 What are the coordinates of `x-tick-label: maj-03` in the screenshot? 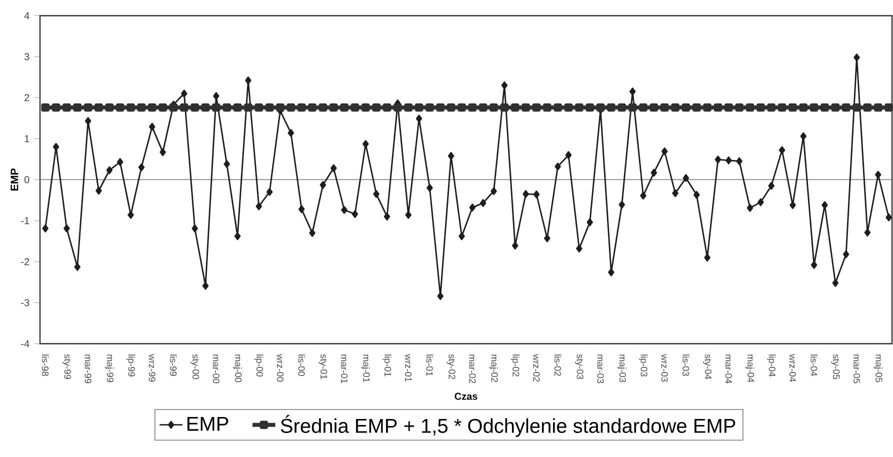 It's located at (622, 368).